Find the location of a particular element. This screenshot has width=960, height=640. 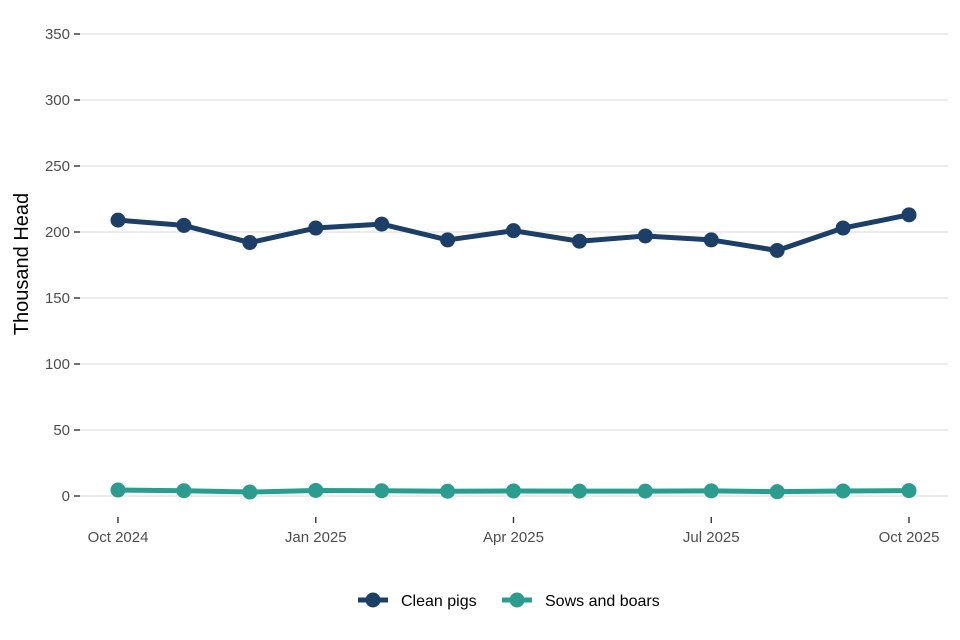

legend-item: Sows and boars is located at coordinates (581, 601).